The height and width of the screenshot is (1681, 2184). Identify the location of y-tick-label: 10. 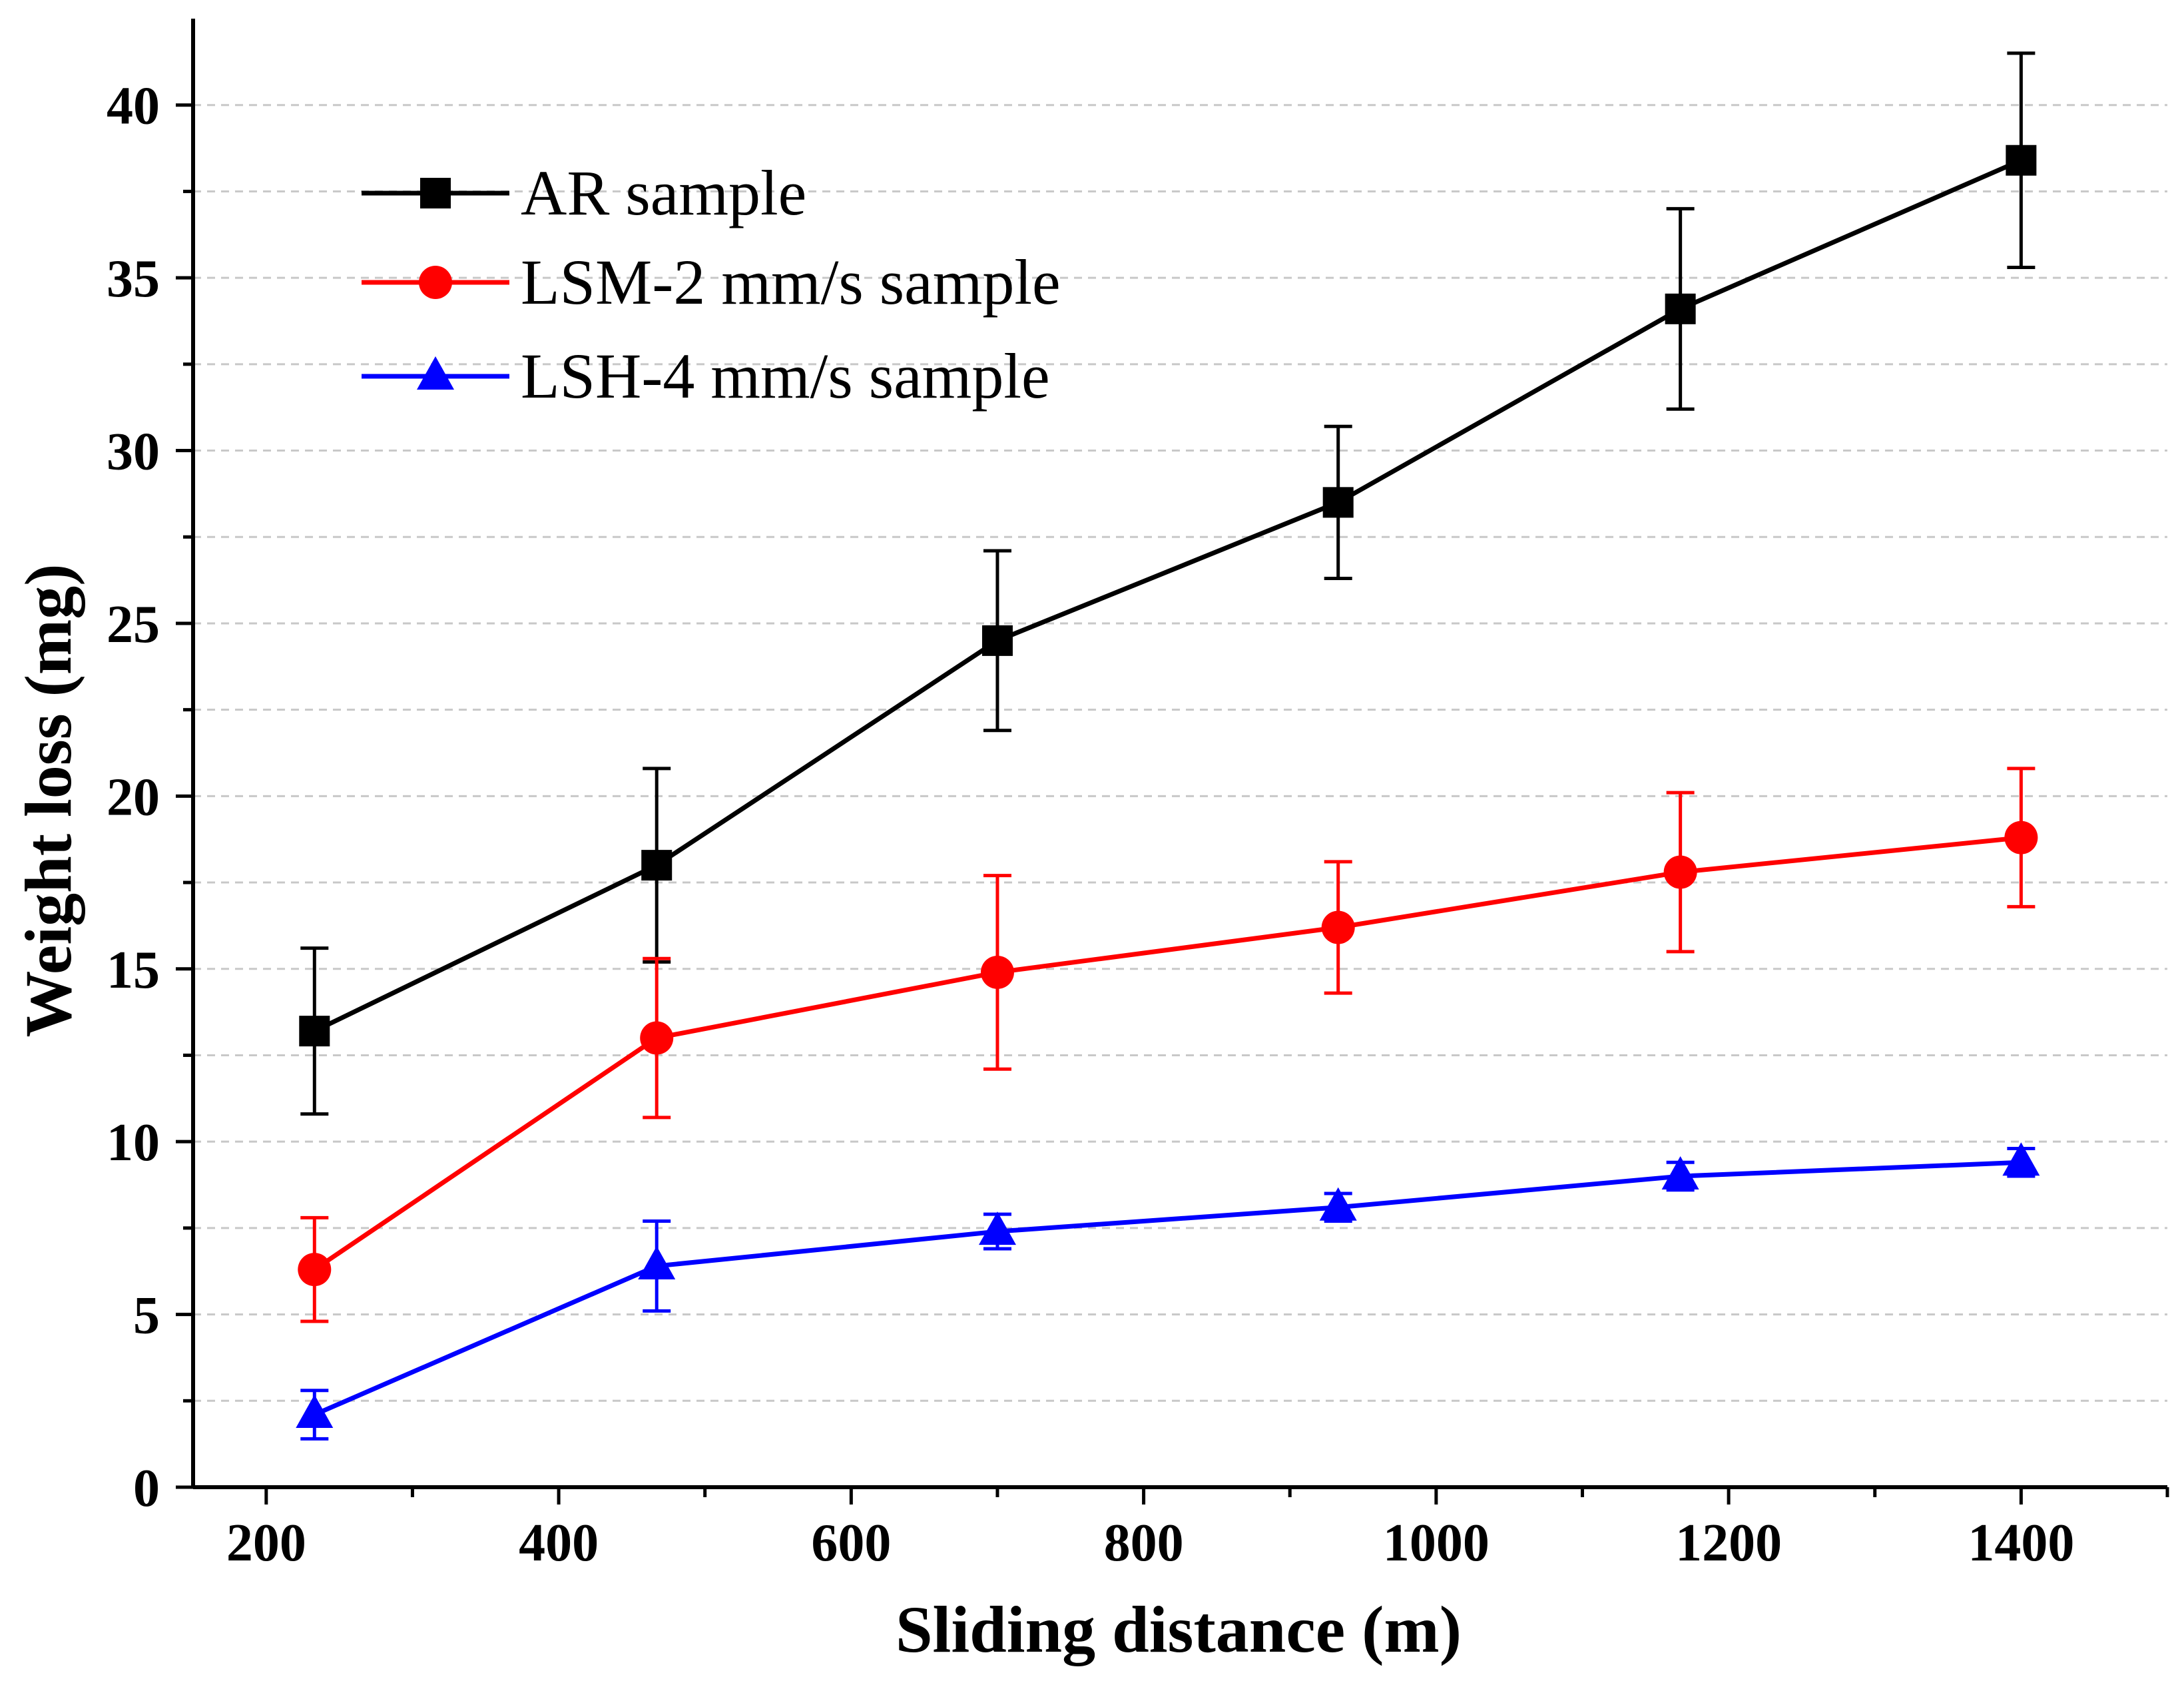
(133, 1143).